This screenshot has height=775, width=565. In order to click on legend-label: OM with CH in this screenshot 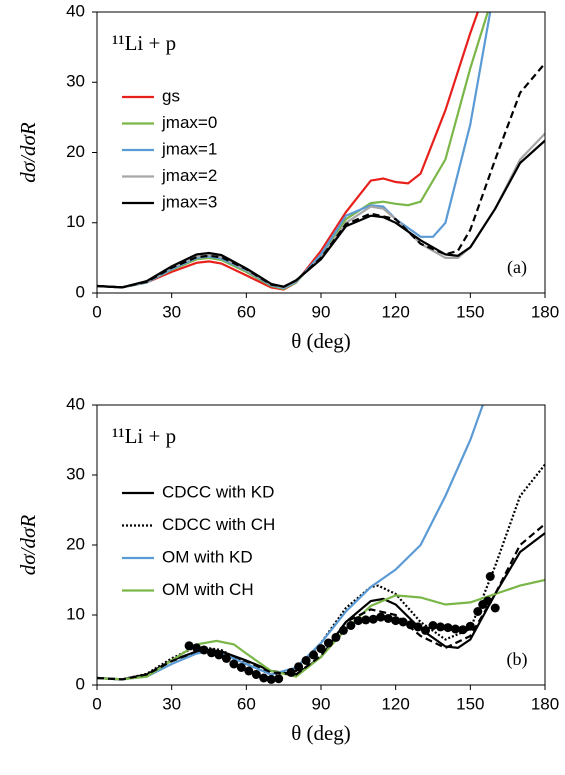, I will do `click(208, 589)`.